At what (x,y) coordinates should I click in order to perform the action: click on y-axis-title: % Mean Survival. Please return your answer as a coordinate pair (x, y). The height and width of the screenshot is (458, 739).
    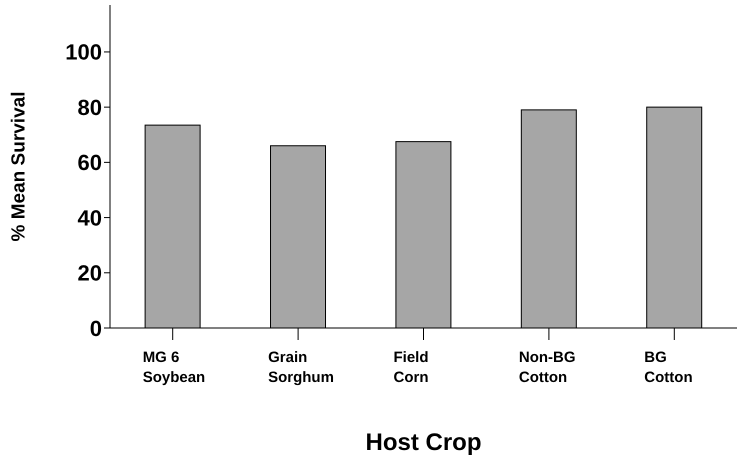
    Looking at the image, I should click on (19, 167).